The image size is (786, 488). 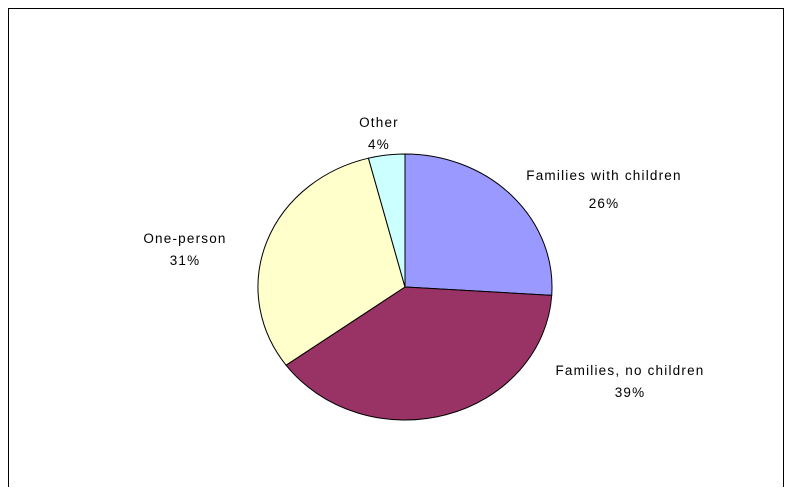 What do you see at coordinates (185, 260) in the screenshot?
I see `slice-percent-label: 31%` at bounding box center [185, 260].